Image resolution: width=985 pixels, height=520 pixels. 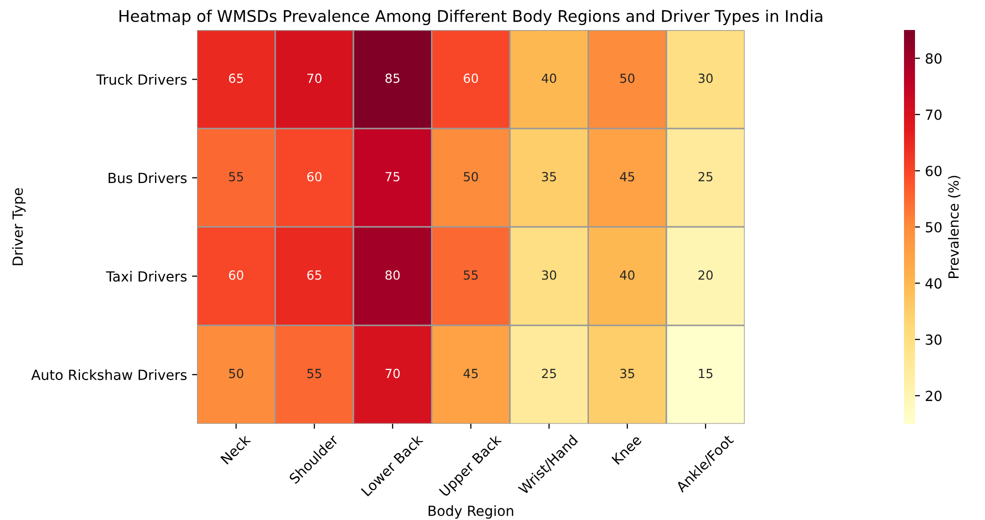 What do you see at coordinates (954, 227) in the screenshot?
I see `color-bar-title: Prevalence (%)` at bounding box center [954, 227].